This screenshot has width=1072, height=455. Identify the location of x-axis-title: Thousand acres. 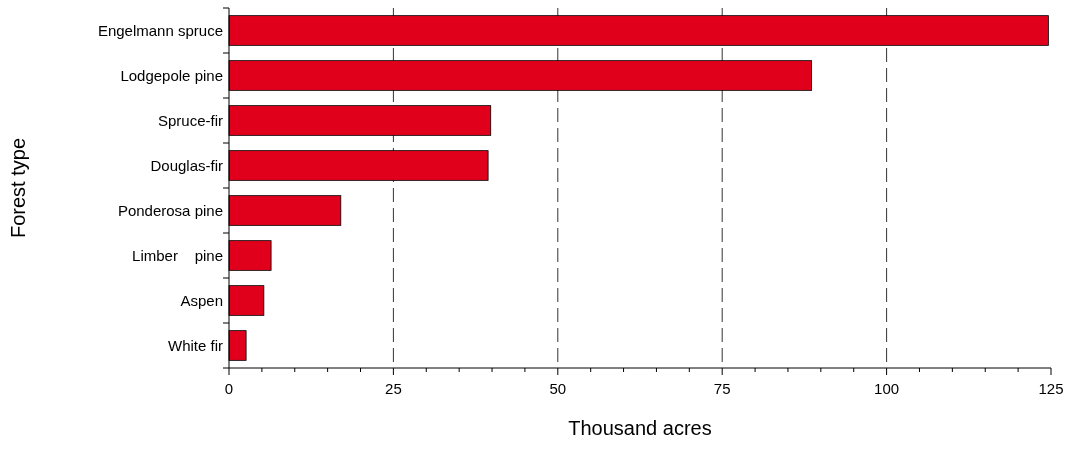
(640, 428).